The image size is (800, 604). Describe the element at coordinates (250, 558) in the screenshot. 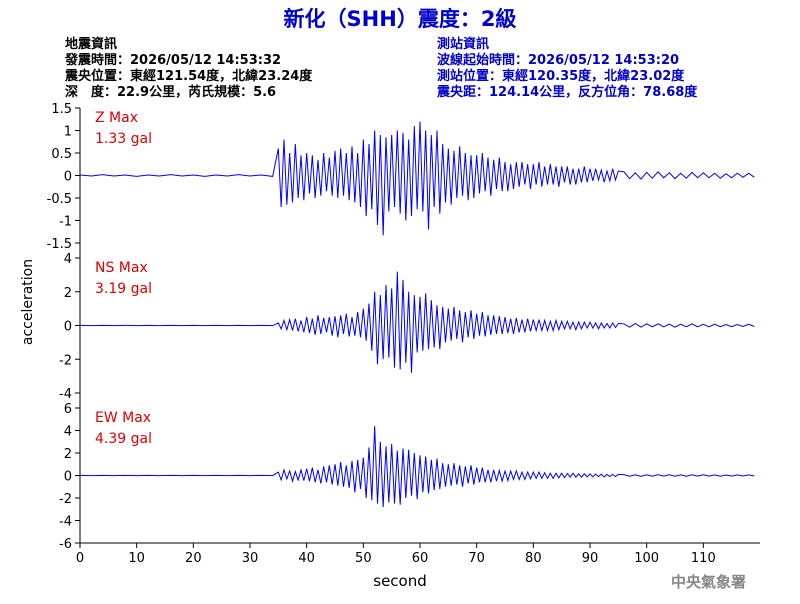

I see `x-tick-label: 30` at that location.